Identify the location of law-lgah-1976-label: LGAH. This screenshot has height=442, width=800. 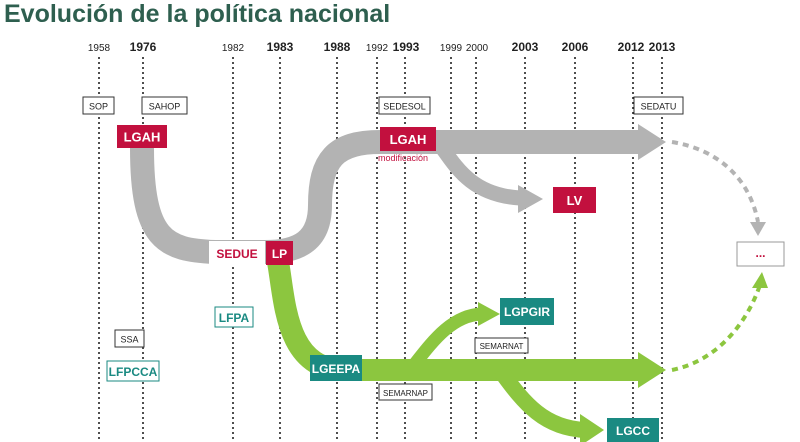
(142, 137).